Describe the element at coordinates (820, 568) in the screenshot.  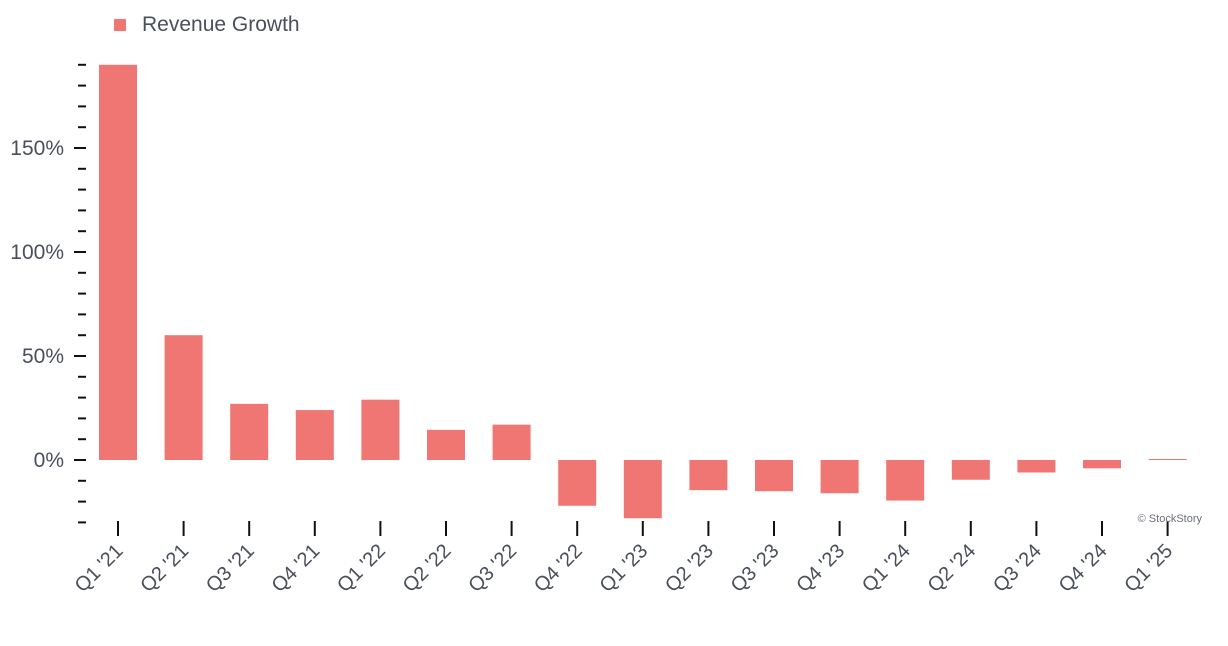
I see `x-tick-label: Q4 '23` at that location.